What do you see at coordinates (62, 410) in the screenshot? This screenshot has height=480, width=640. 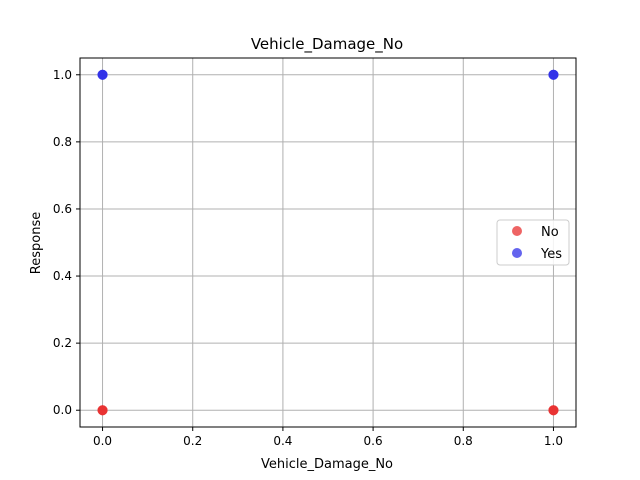 I see `y-tick-label: 0.0` at bounding box center [62, 410].